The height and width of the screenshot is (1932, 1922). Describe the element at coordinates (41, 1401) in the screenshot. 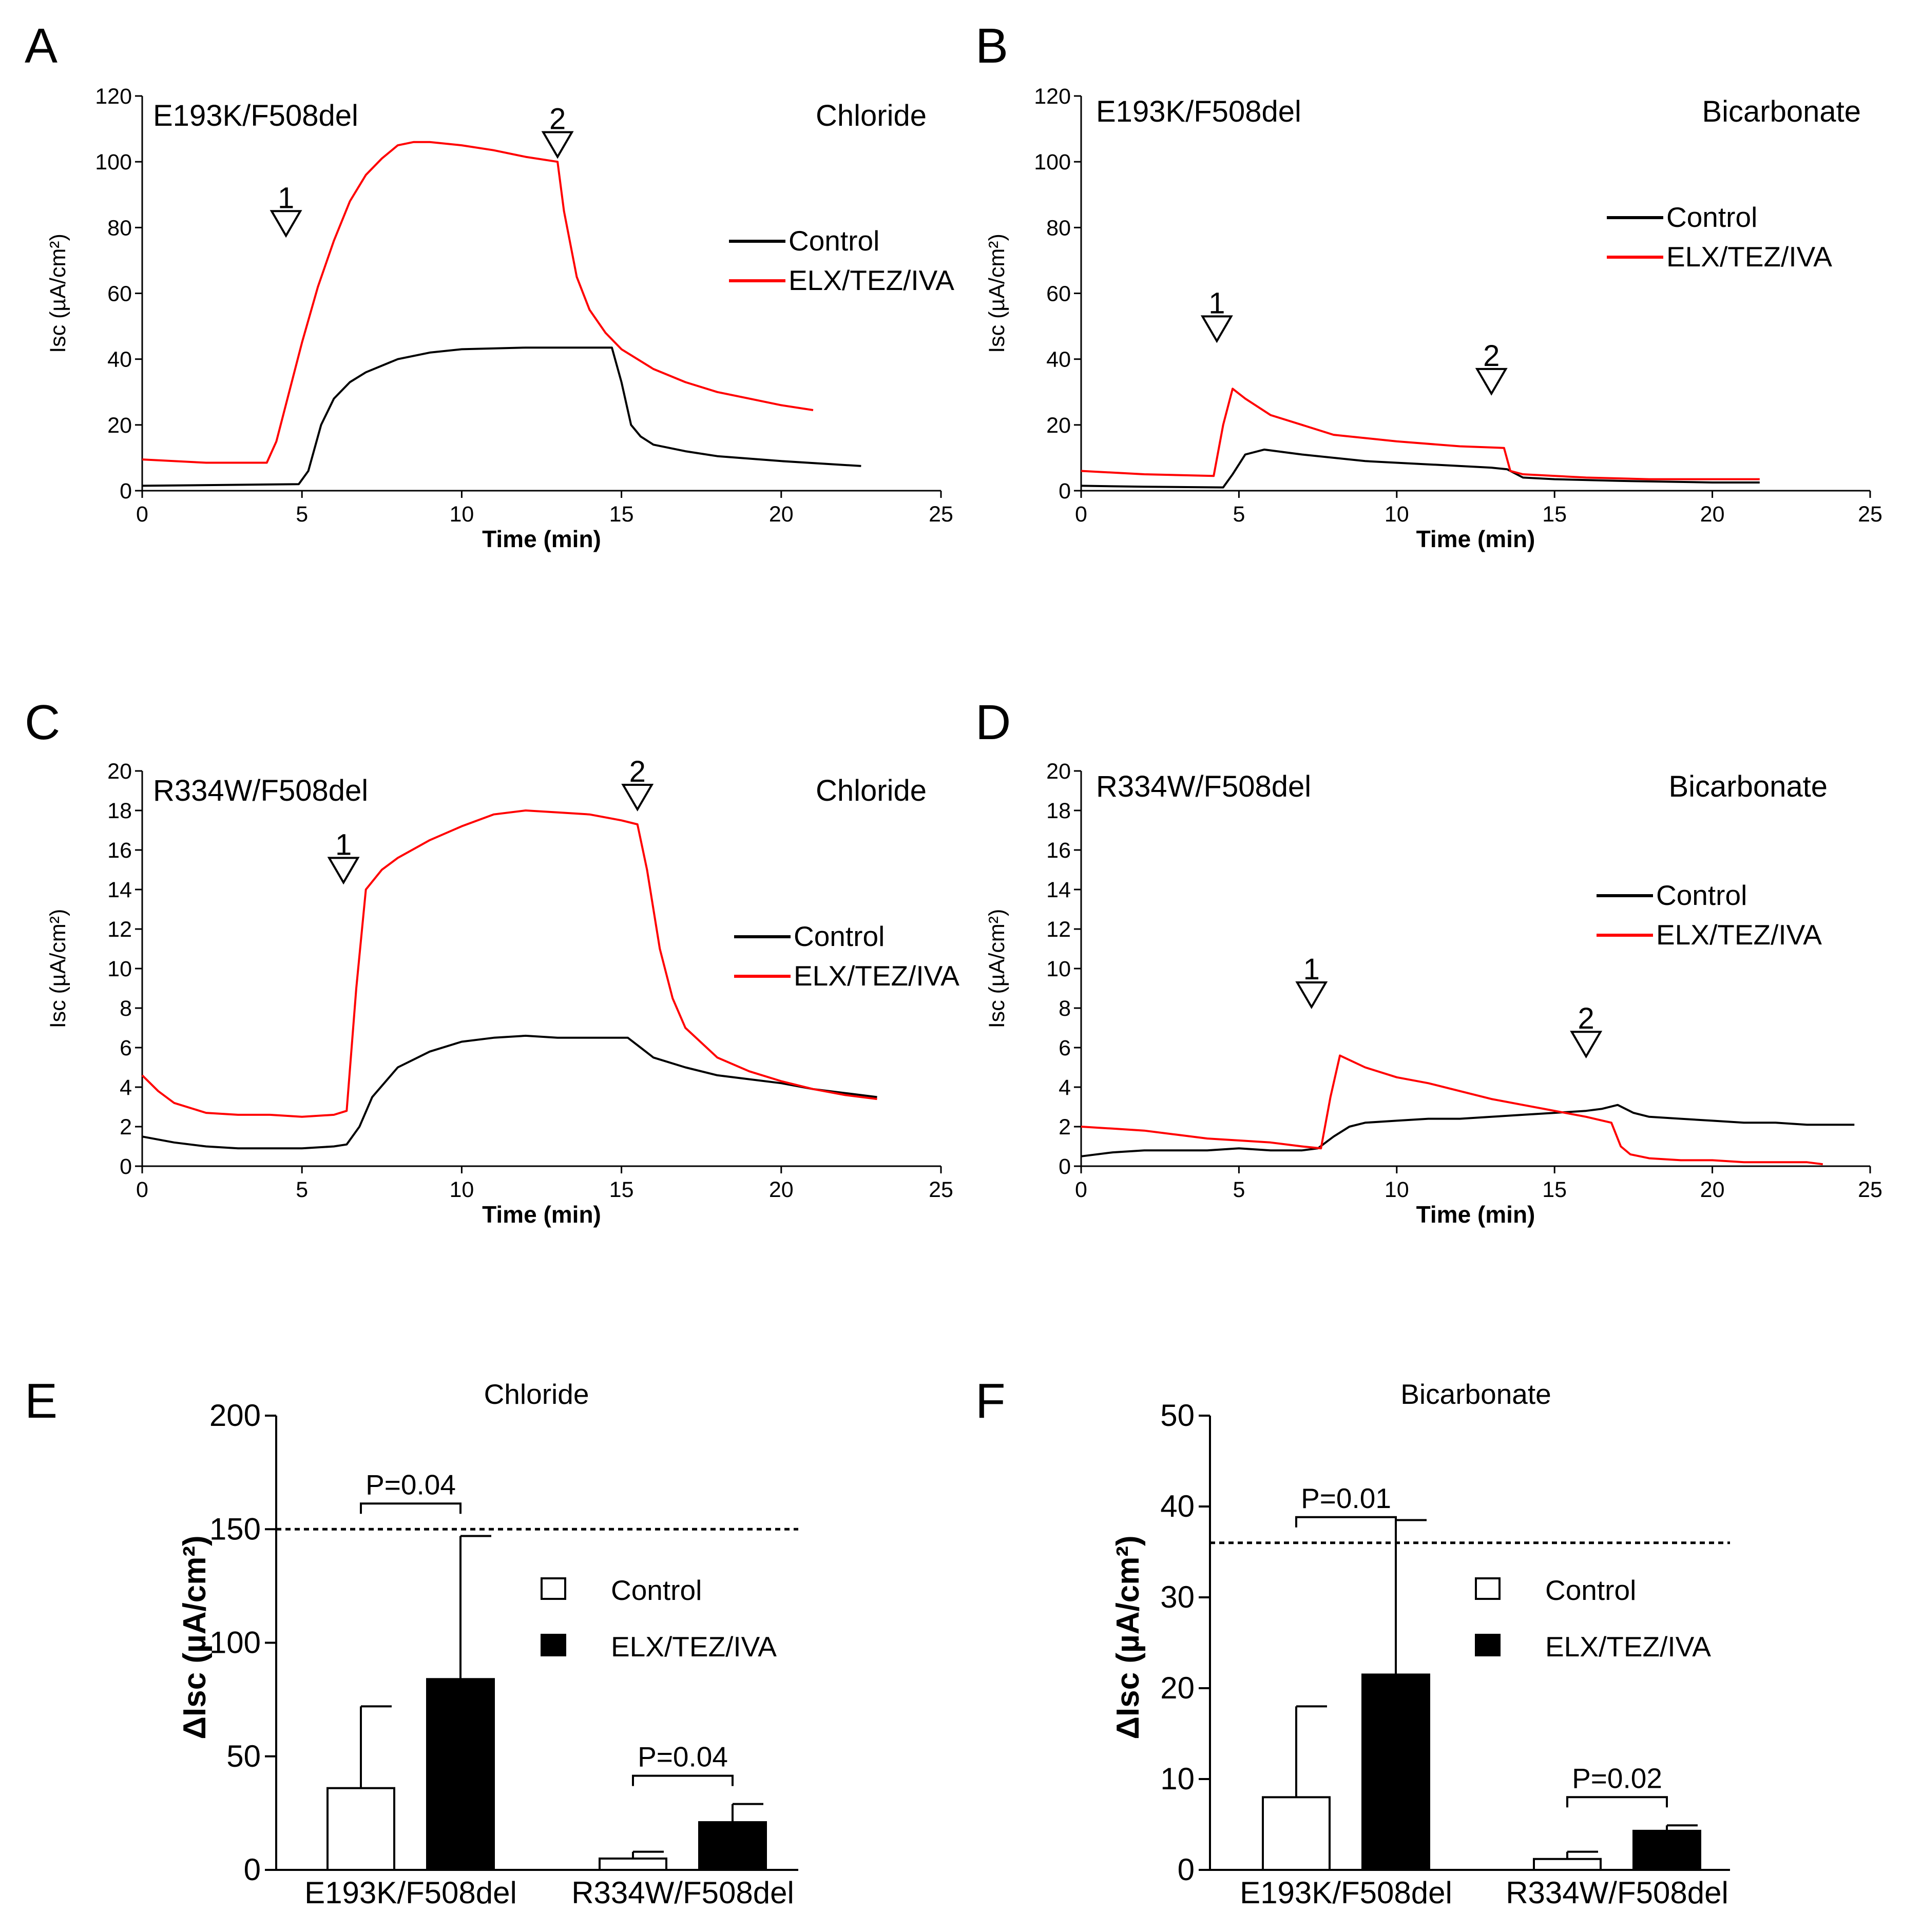

I see `panel-letter-e: E` at that location.